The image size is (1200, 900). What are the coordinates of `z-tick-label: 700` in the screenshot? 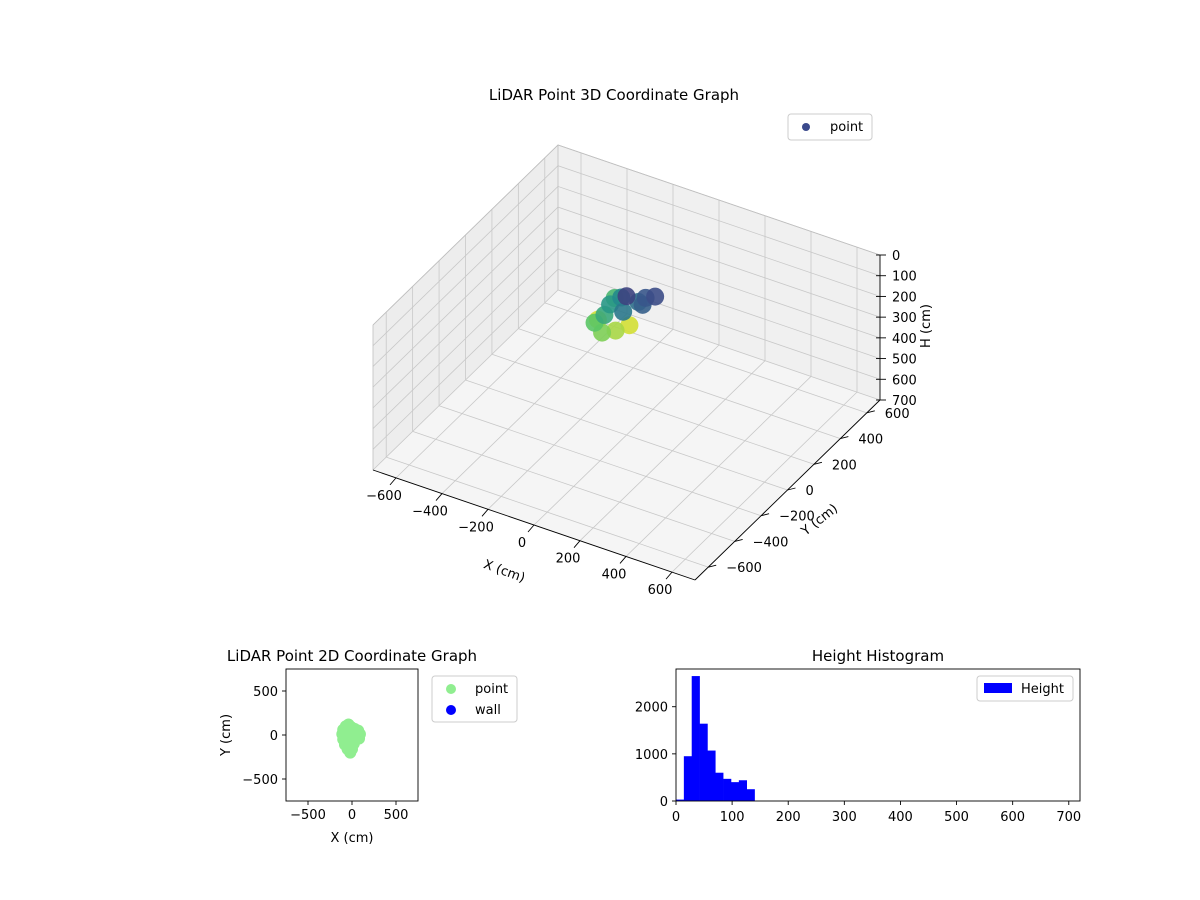 It's located at (904, 401).